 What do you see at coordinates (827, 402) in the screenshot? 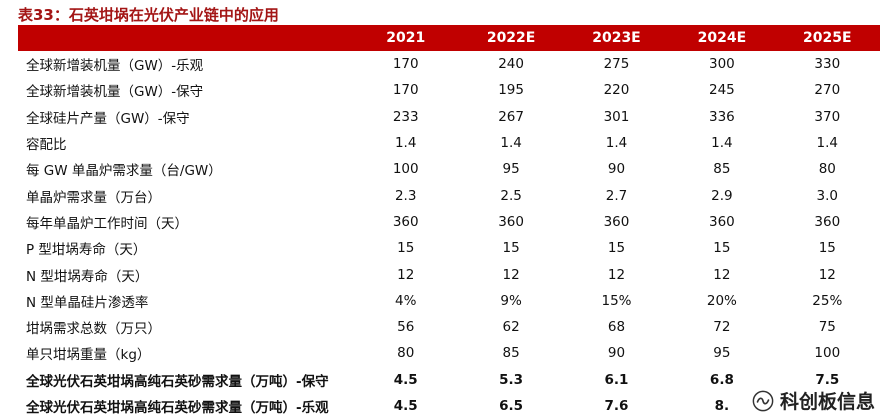
I see `watermark-text: 科创板信息` at bounding box center [827, 402].